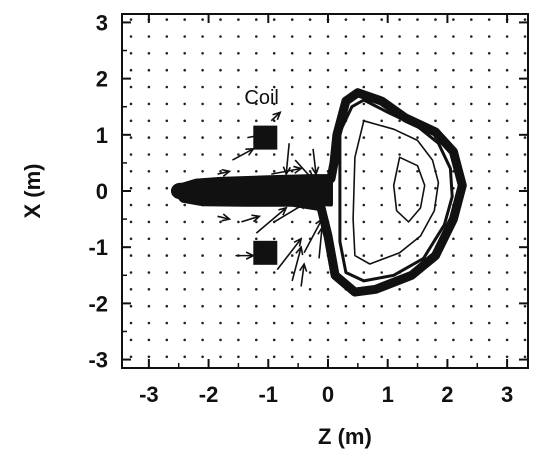  Describe the element at coordinates (179, 191) in the screenshot. I see `plasma-jet-tip` at that location.